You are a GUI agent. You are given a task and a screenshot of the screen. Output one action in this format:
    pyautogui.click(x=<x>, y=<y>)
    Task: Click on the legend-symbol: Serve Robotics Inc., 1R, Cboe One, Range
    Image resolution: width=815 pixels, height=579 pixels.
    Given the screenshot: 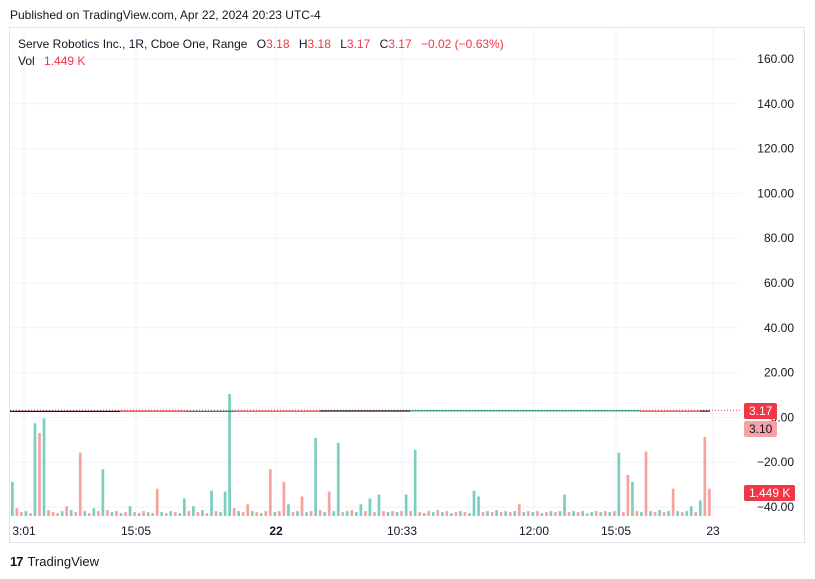 What is the action you would take?
    pyautogui.click(x=133, y=44)
    